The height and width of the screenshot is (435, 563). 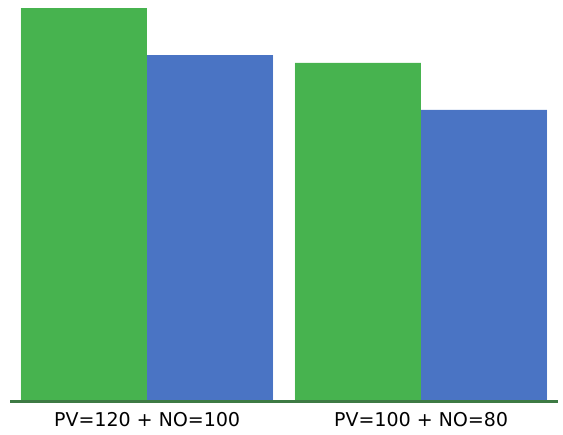 What do you see at coordinates (147, 419) in the screenshot?
I see `x-tick-label: PV=120 + NO=100` at bounding box center [147, 419].